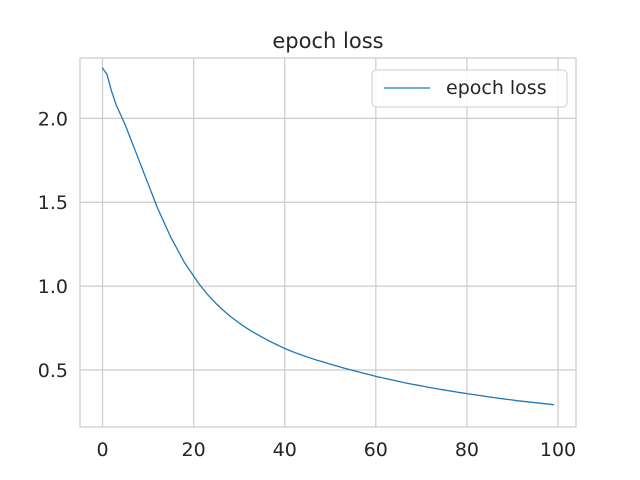  I want to click on y-tick-label: 1.5, so click(53, 203).